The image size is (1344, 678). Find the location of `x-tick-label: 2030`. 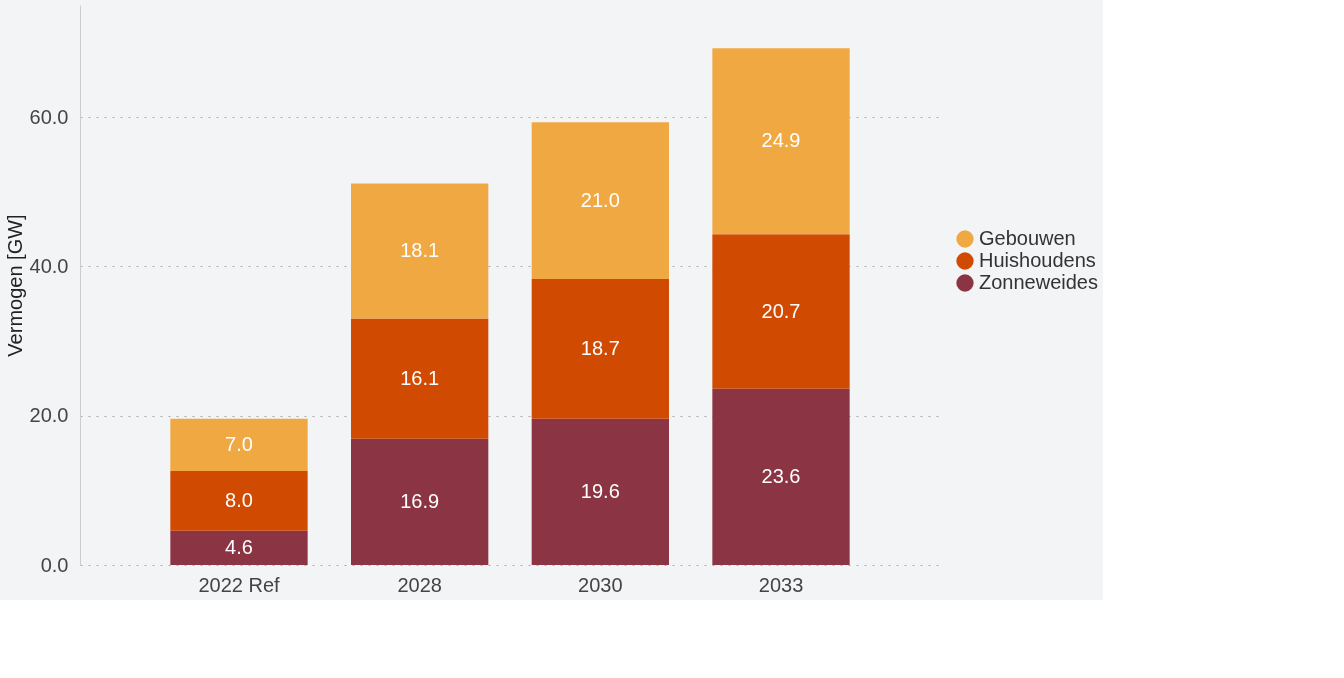

x-tick-label: 2030 is located at coordinates (600, 584).